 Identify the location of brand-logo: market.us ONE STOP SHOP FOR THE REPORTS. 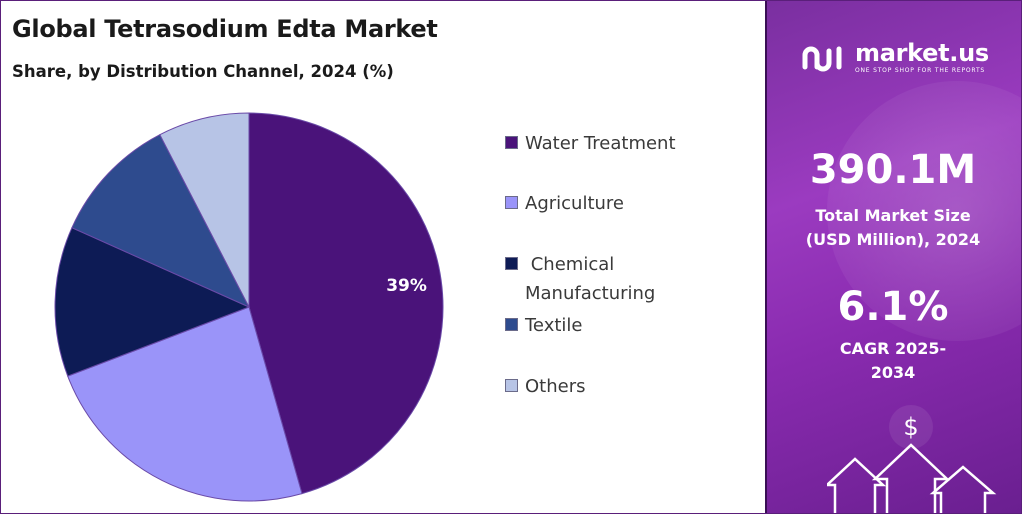
(895, 57).